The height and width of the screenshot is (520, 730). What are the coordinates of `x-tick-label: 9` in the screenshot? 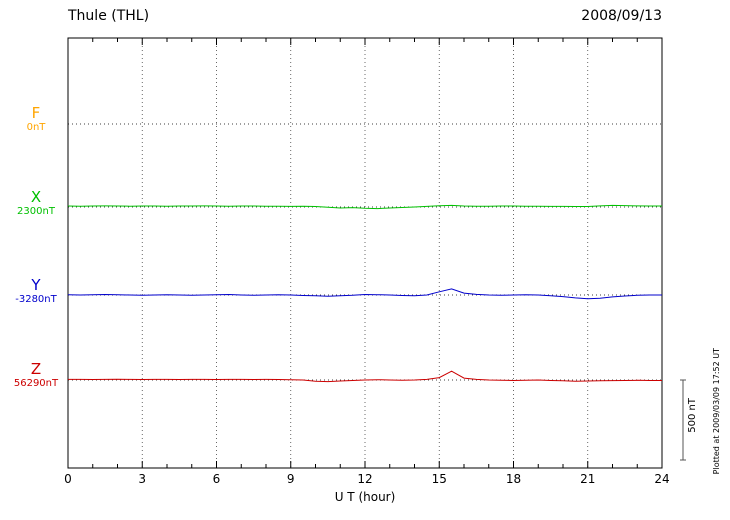 It's located at (290, 479).